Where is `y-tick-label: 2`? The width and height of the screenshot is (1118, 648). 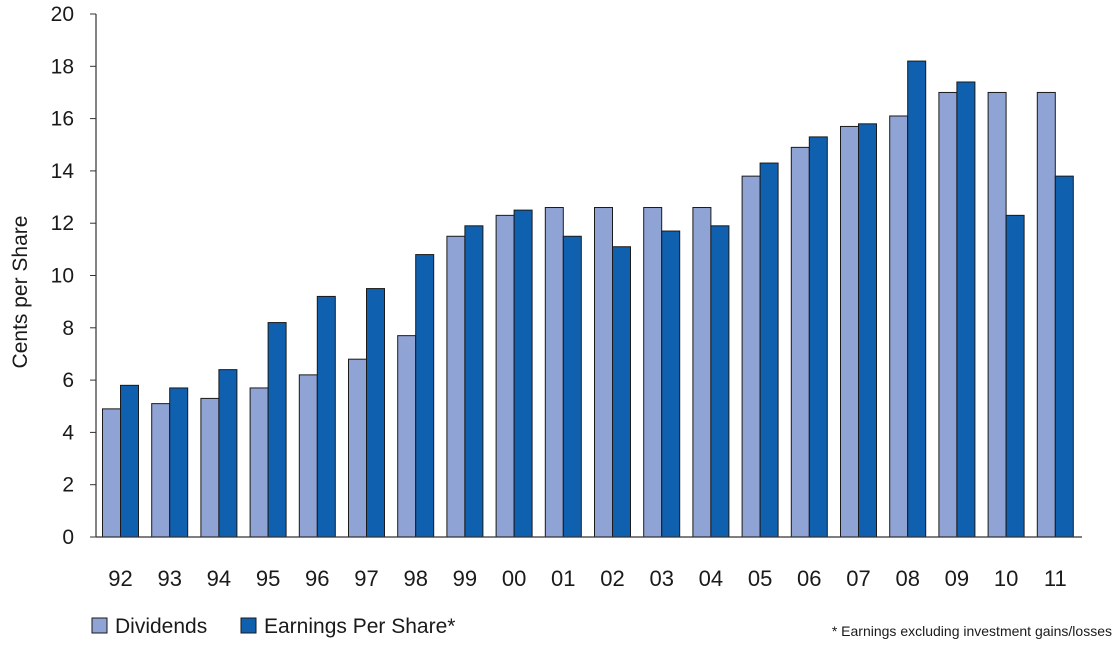 y-tick-label: 2 is located at coordinates (68, 485).